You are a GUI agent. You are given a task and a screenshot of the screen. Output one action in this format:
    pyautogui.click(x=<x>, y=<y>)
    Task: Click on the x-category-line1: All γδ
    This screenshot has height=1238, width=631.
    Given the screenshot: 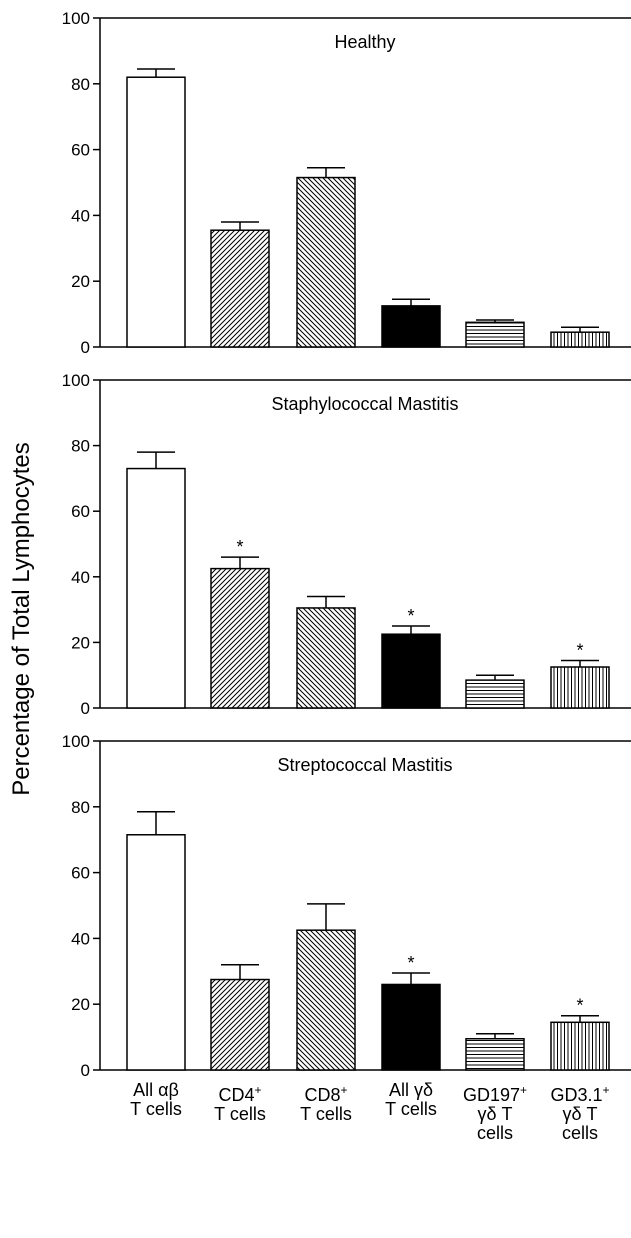 What is the action you would take?
    pyautogui.click(x=411, y=1090)
    